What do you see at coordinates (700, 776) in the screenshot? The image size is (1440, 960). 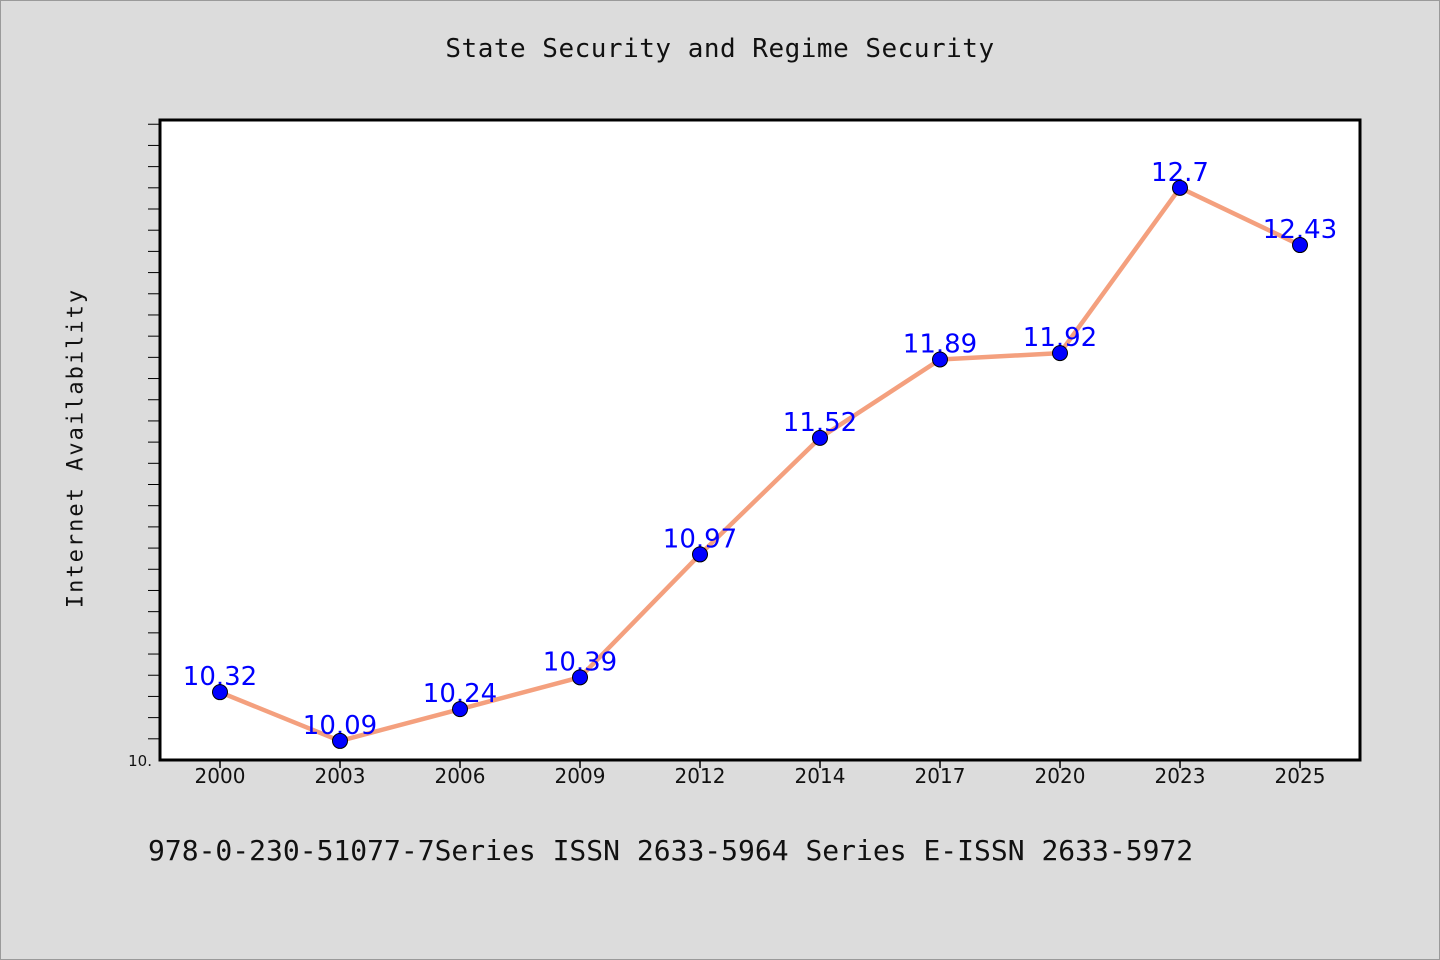 I see `x-tick-label: 2012` at bounding box center [700, 776].